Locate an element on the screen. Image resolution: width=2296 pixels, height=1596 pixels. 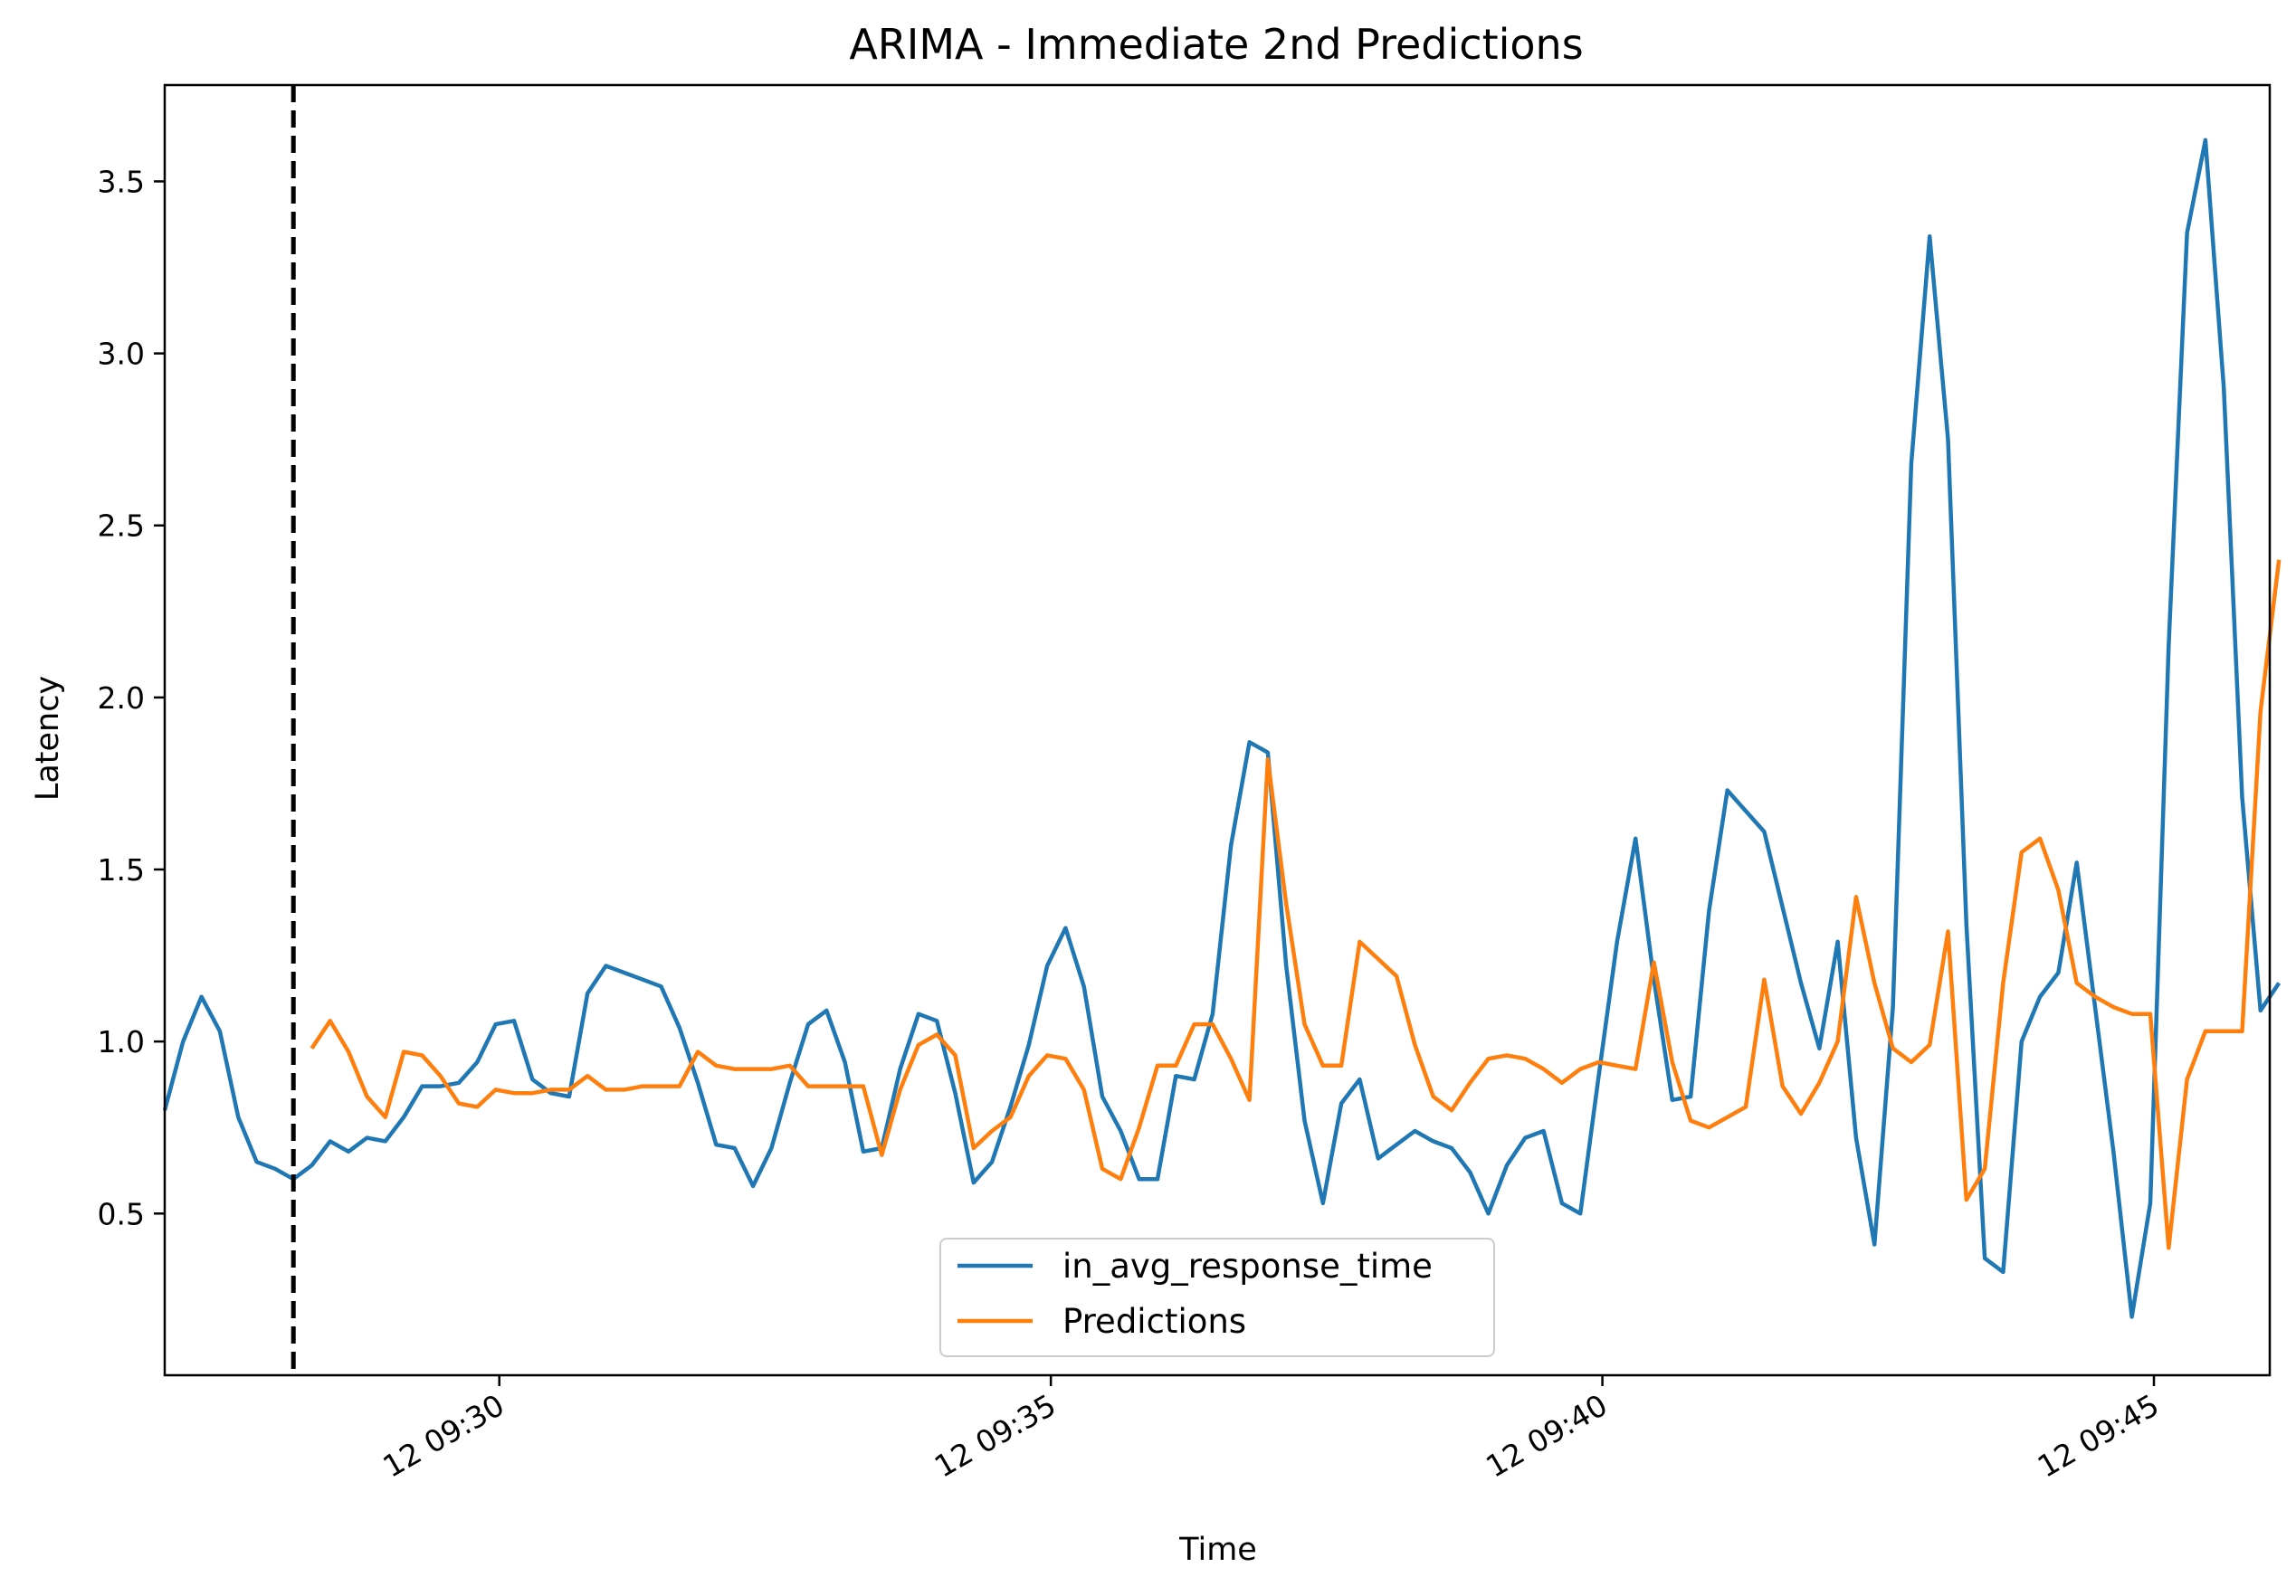
x-axis-label: Time is located at coordinates (1217, 1550).